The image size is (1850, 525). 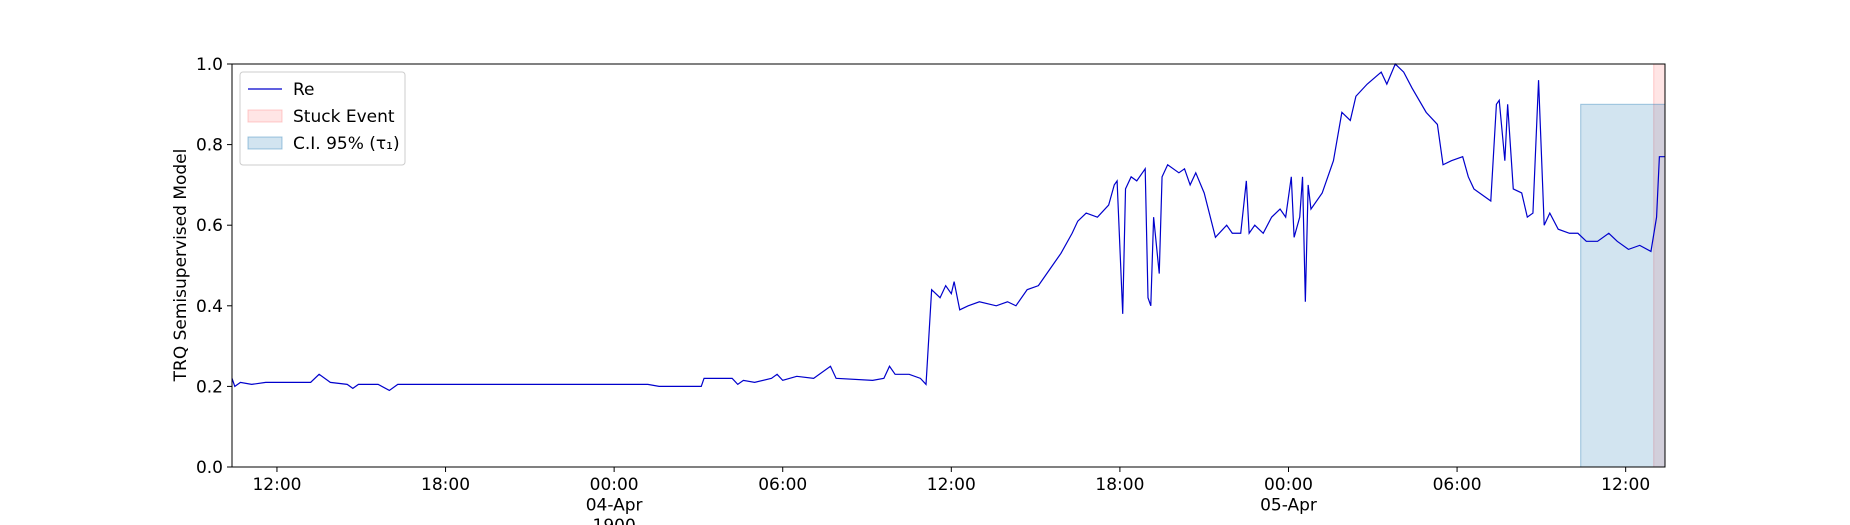 I want to click on y-tick-label: 0.0, so click(x=209, y=468).